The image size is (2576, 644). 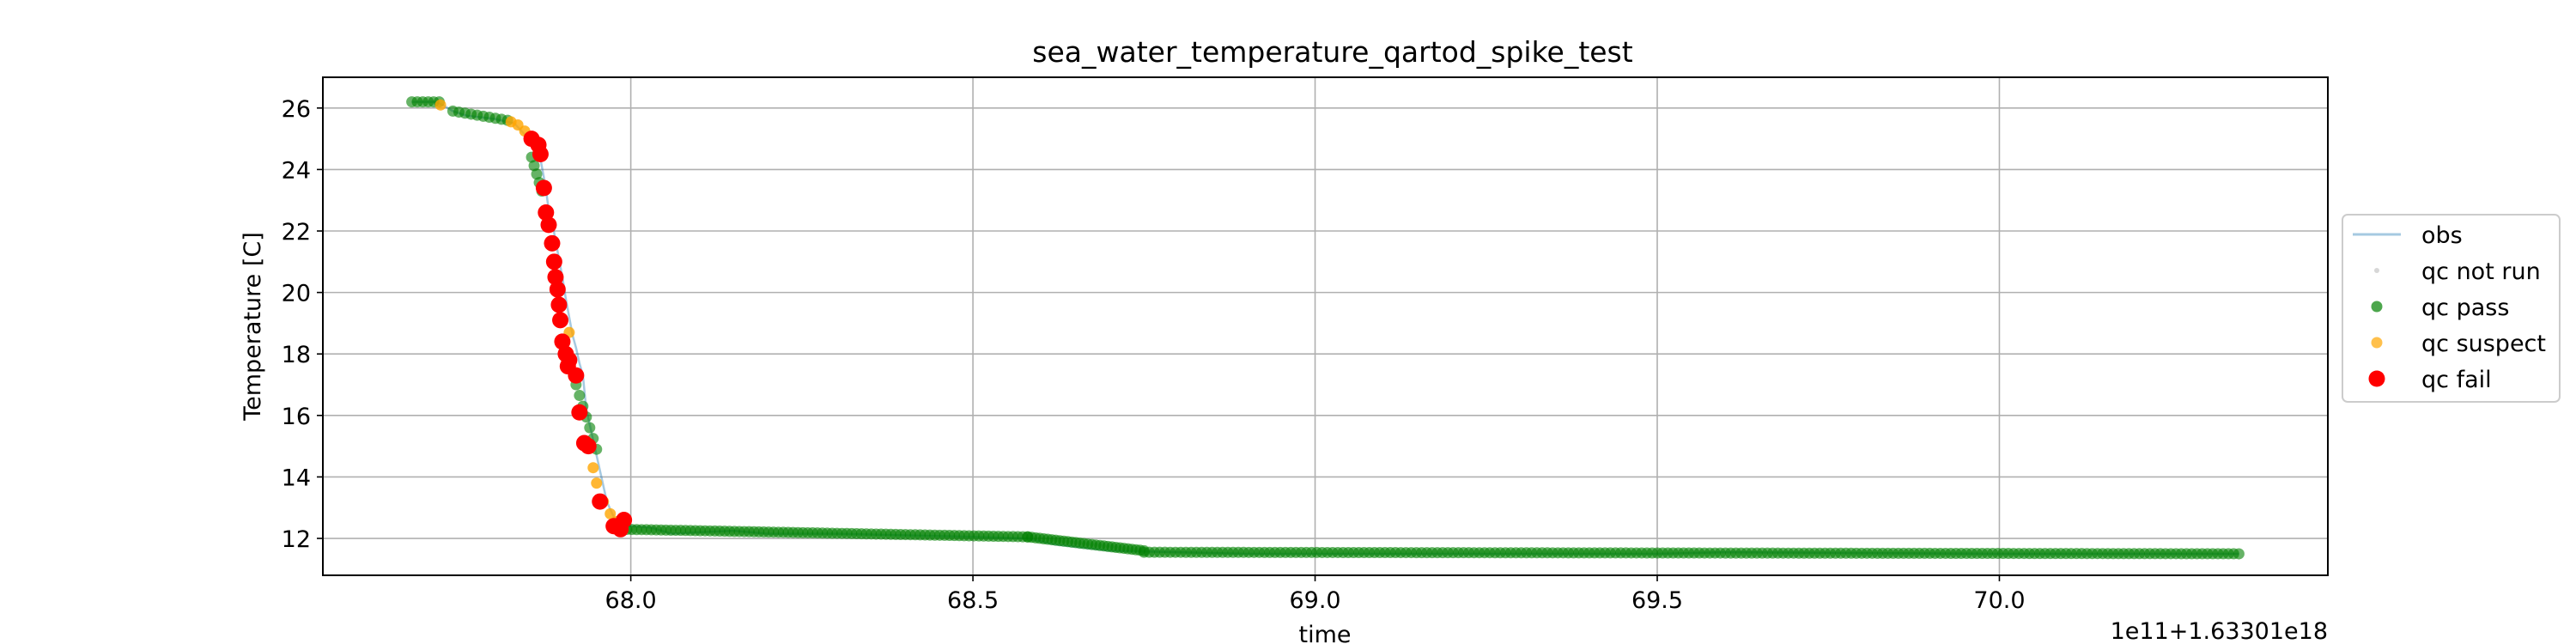 I want to click on x-axis: 68.0 68.5 69.0 69.5 70.0, so click(x=1316, y=594).